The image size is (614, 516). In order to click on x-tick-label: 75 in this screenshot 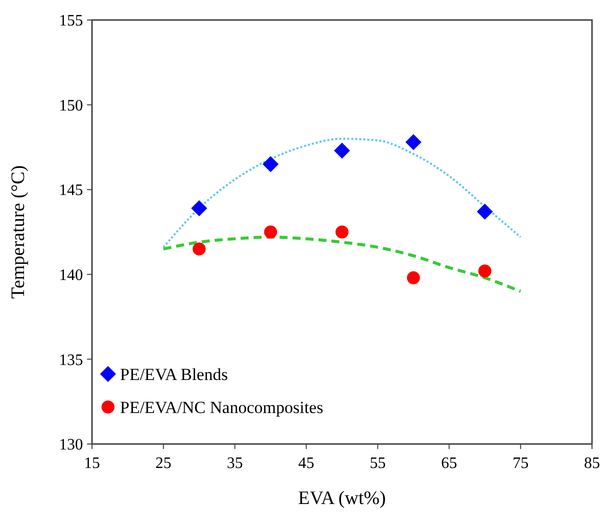, I will do `click(520, 463)`.